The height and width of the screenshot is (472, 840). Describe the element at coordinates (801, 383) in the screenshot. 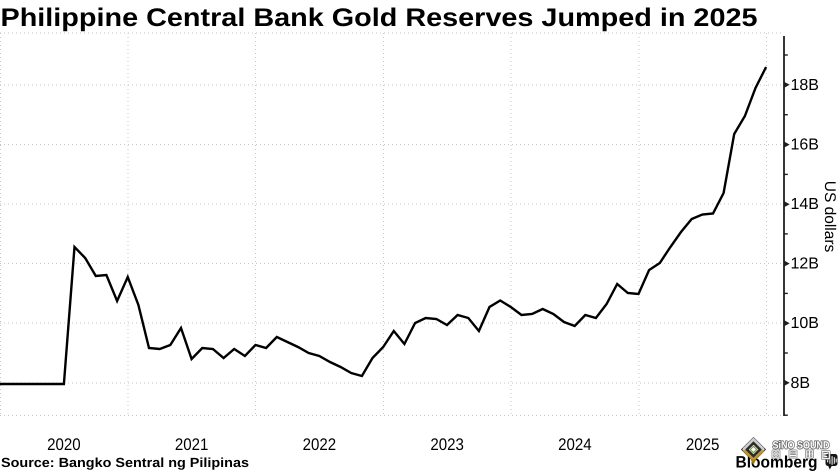

I see `svg-text: 8B` at that location.